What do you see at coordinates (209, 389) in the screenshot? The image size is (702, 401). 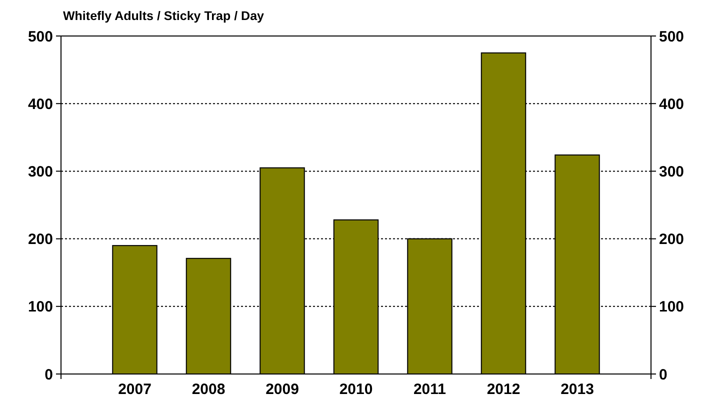 I see `x-tick-label: 2008` at bounding box center [209, 389].